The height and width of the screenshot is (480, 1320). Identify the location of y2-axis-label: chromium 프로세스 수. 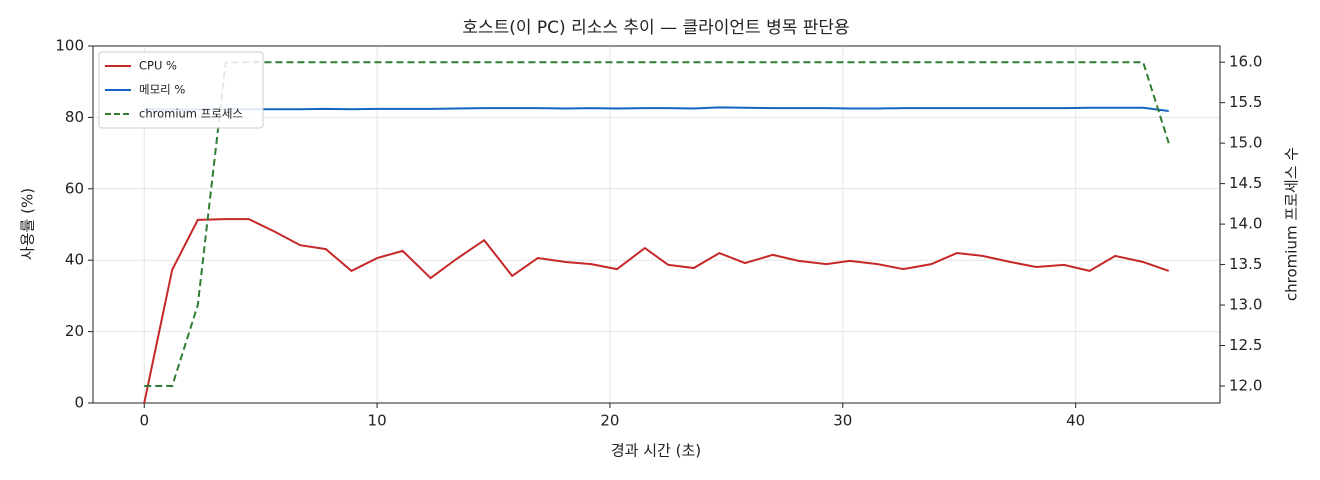
(1292, 224).